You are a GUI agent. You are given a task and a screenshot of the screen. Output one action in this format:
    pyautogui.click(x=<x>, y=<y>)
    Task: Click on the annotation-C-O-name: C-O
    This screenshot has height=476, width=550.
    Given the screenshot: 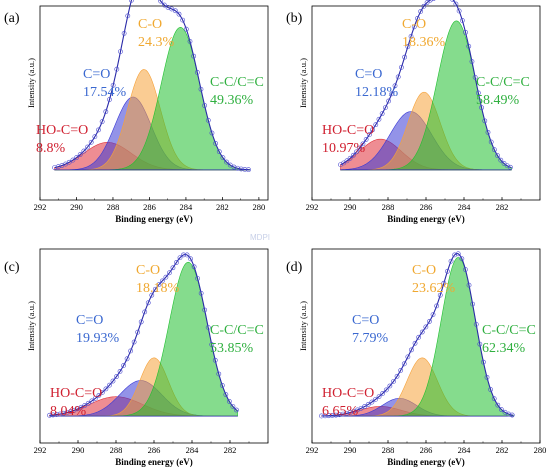 What is the action you would take?
    pyautogui.click(x=414, y=24)
    